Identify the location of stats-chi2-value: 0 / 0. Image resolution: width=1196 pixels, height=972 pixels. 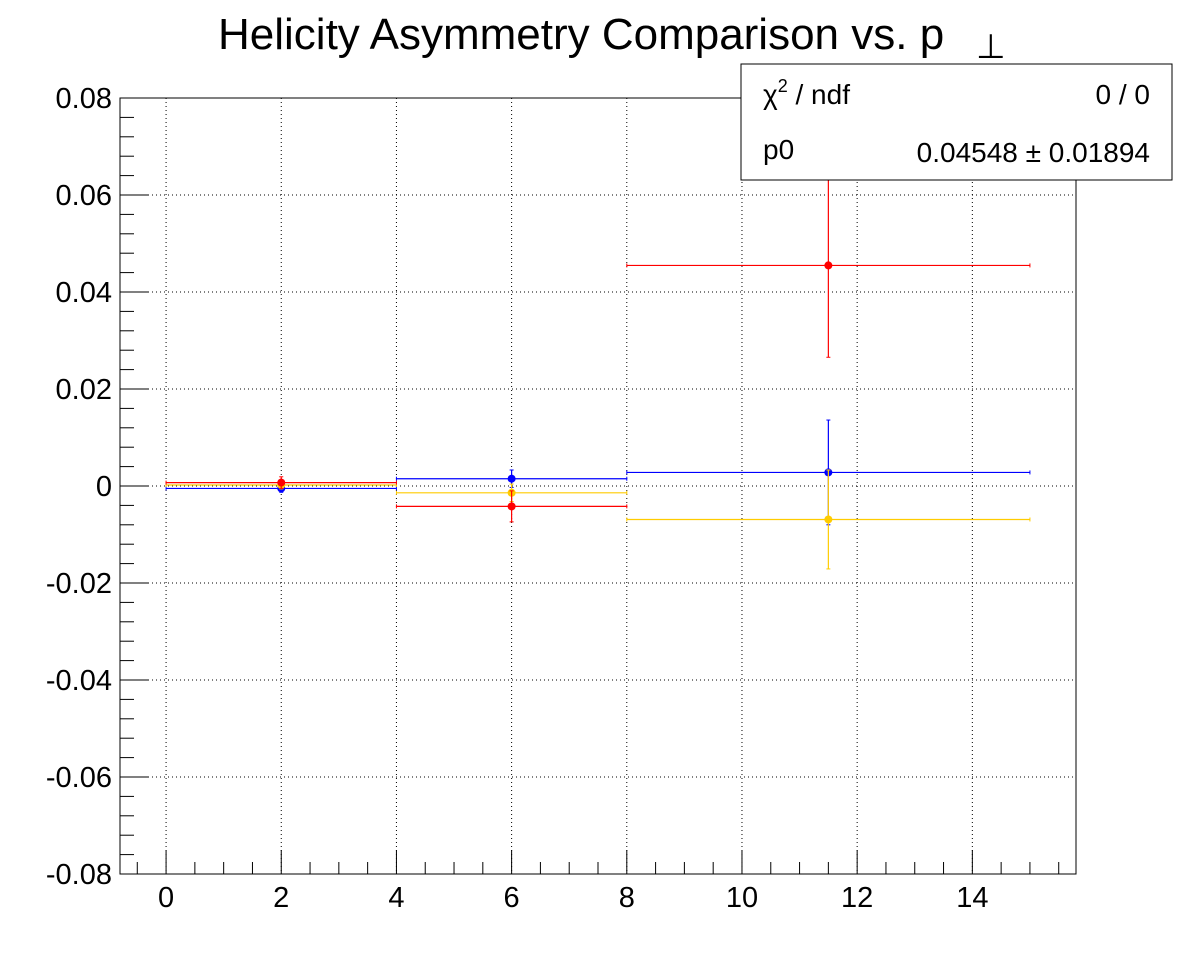
(1123, 94).